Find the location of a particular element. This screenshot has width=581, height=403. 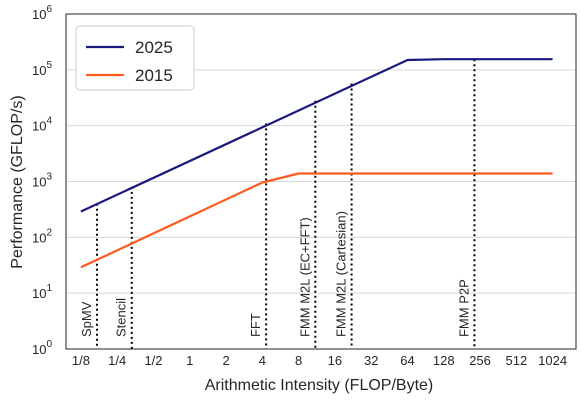

legend-label: 2025 is located at coordinates (154, 47).